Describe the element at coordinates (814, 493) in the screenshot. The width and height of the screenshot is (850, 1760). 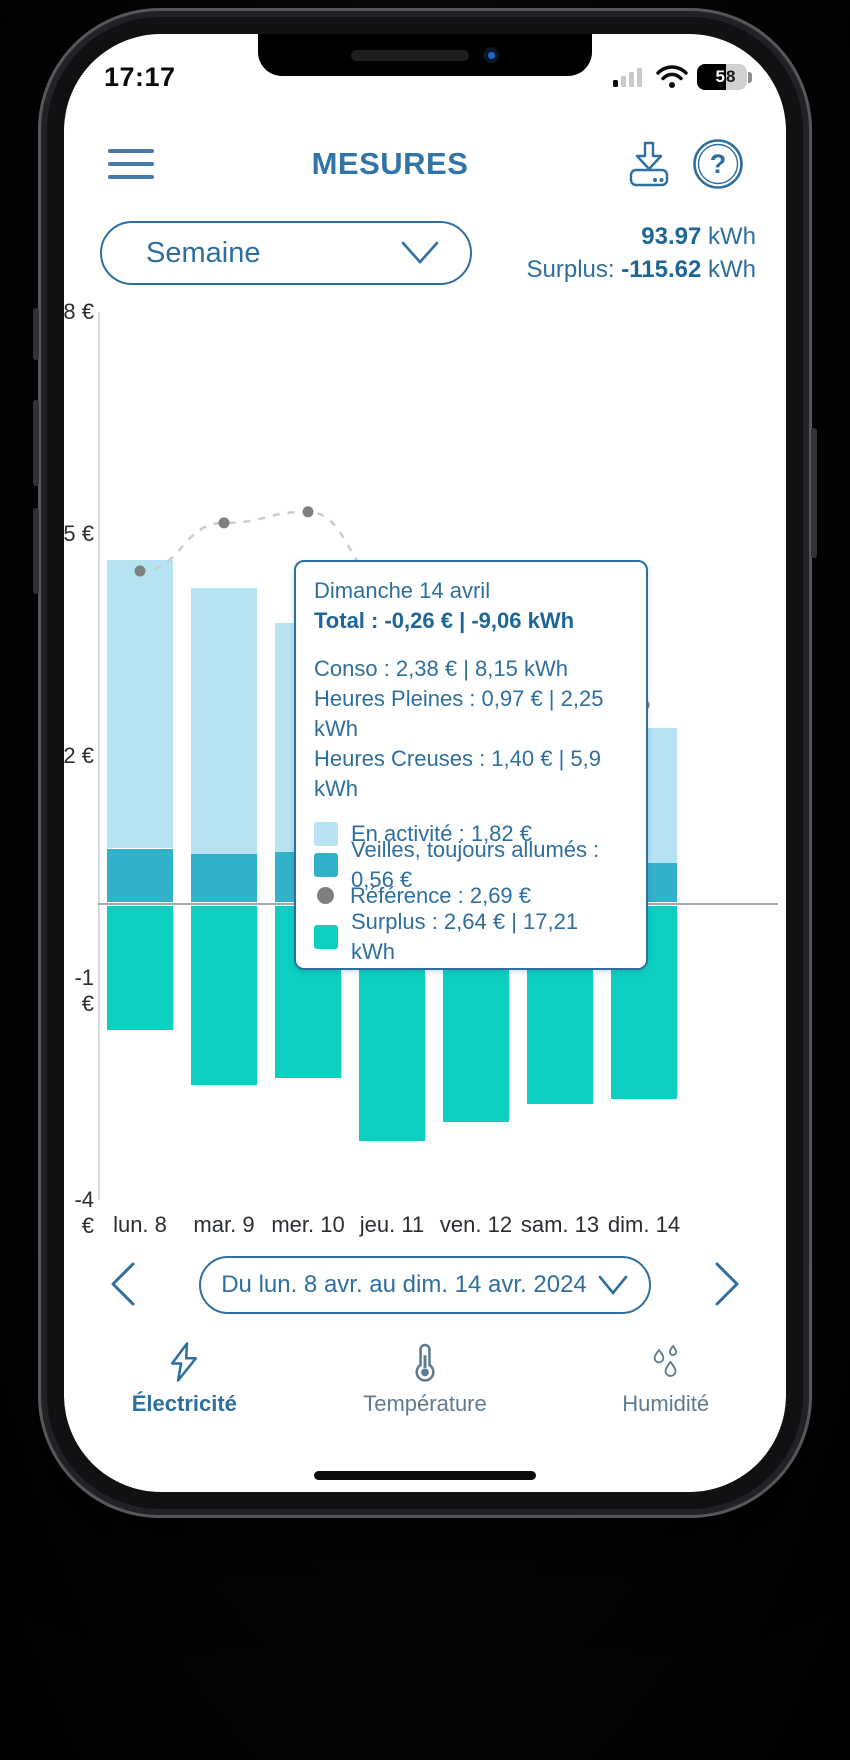
I see `power-button` at that location.